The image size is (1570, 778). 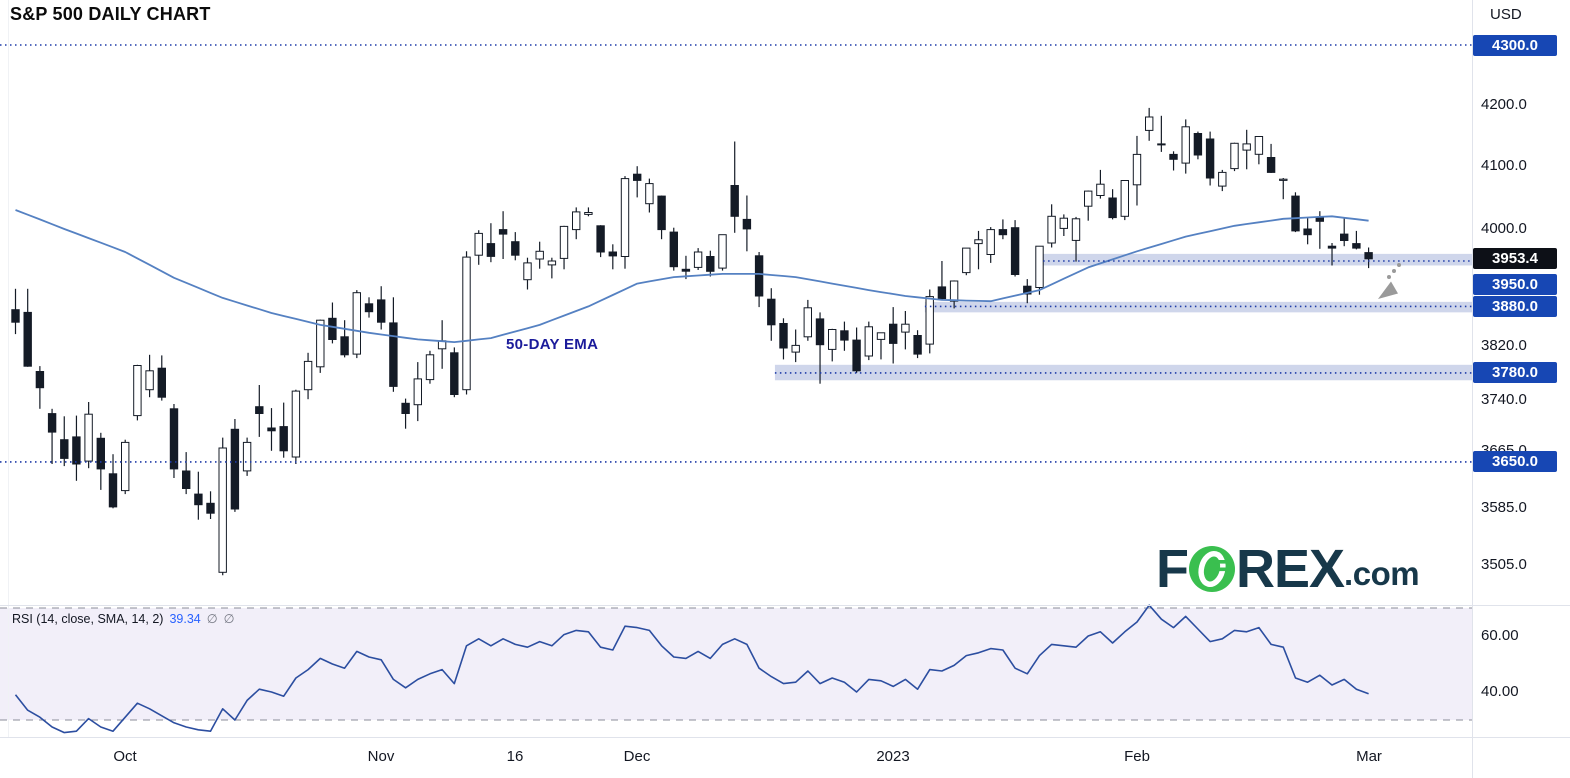 I want to click on time-axis-label: Oct, so click(x=125, y=756).